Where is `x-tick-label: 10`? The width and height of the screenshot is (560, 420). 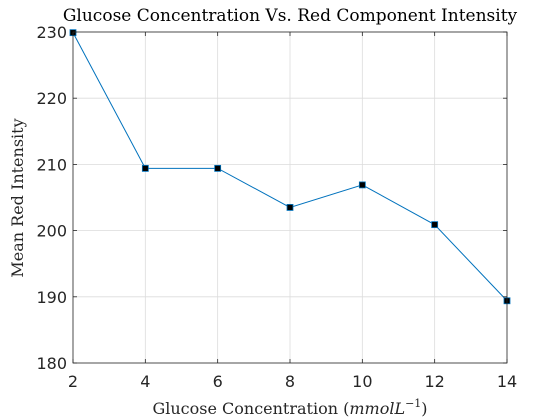
x-tick-label: 10 is located at coordinates (362, 381).